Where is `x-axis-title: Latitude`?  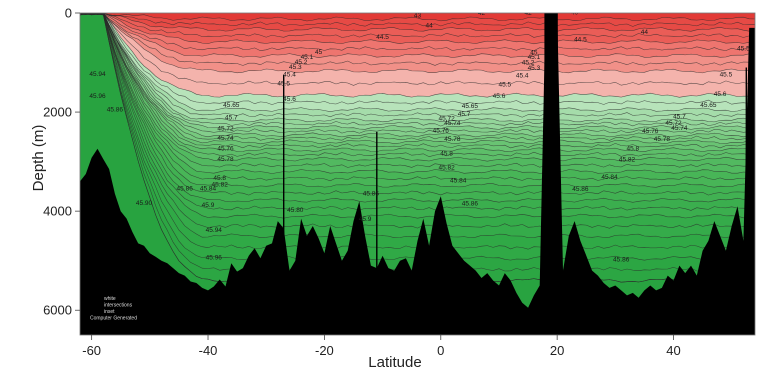 x-axis-title: Latitude is located at coordinates (394, 362).